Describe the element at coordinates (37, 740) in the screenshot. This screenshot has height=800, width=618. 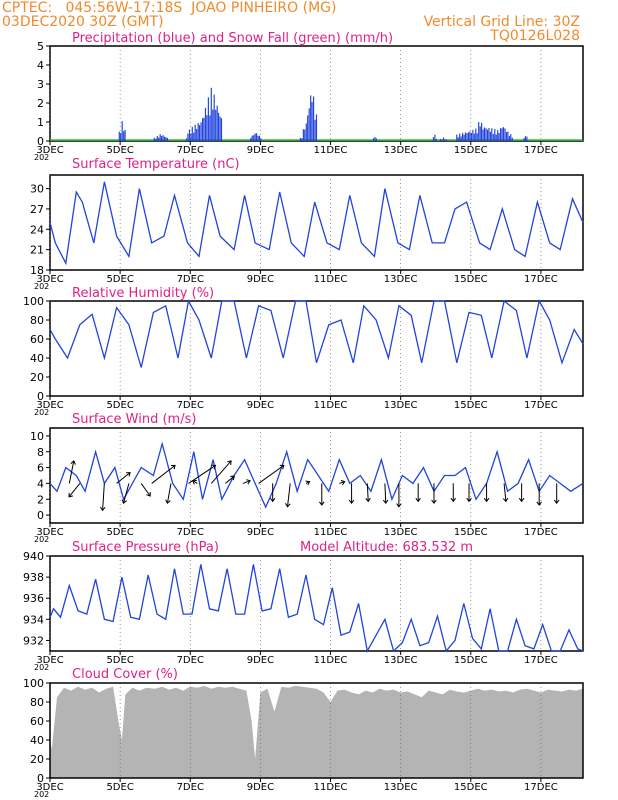
I see `cloud-ytick-label: 40` at that location.